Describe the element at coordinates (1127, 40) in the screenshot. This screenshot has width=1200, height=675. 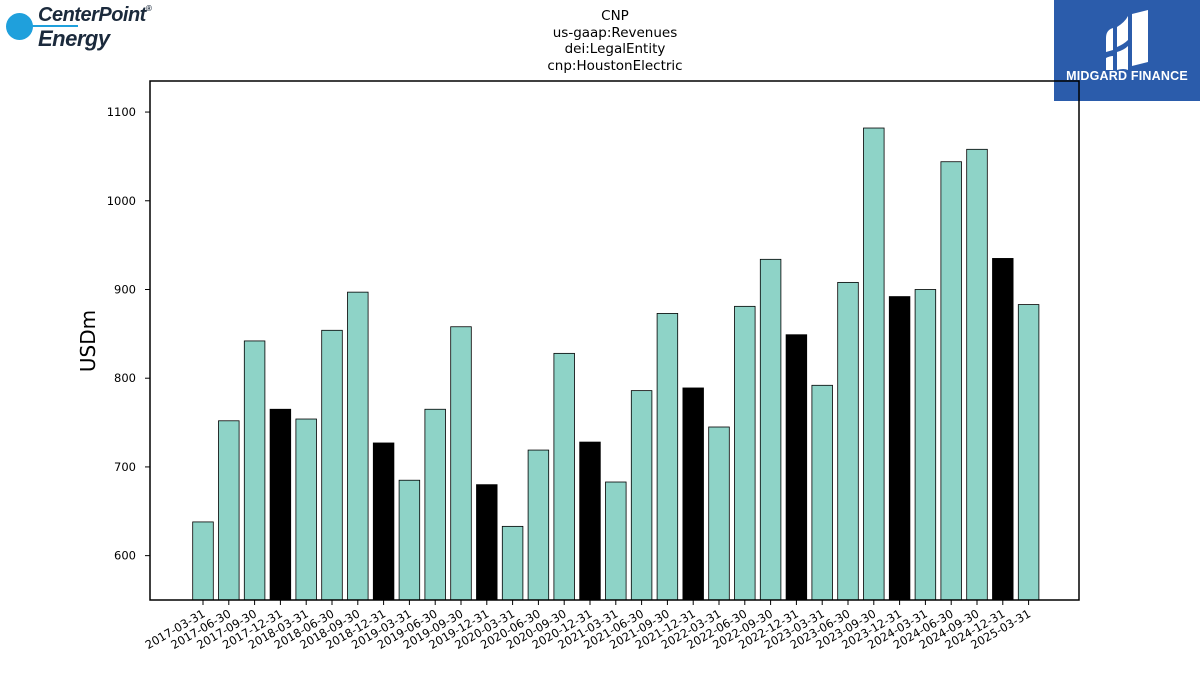
I see `midgard-logo-icon` at that location.